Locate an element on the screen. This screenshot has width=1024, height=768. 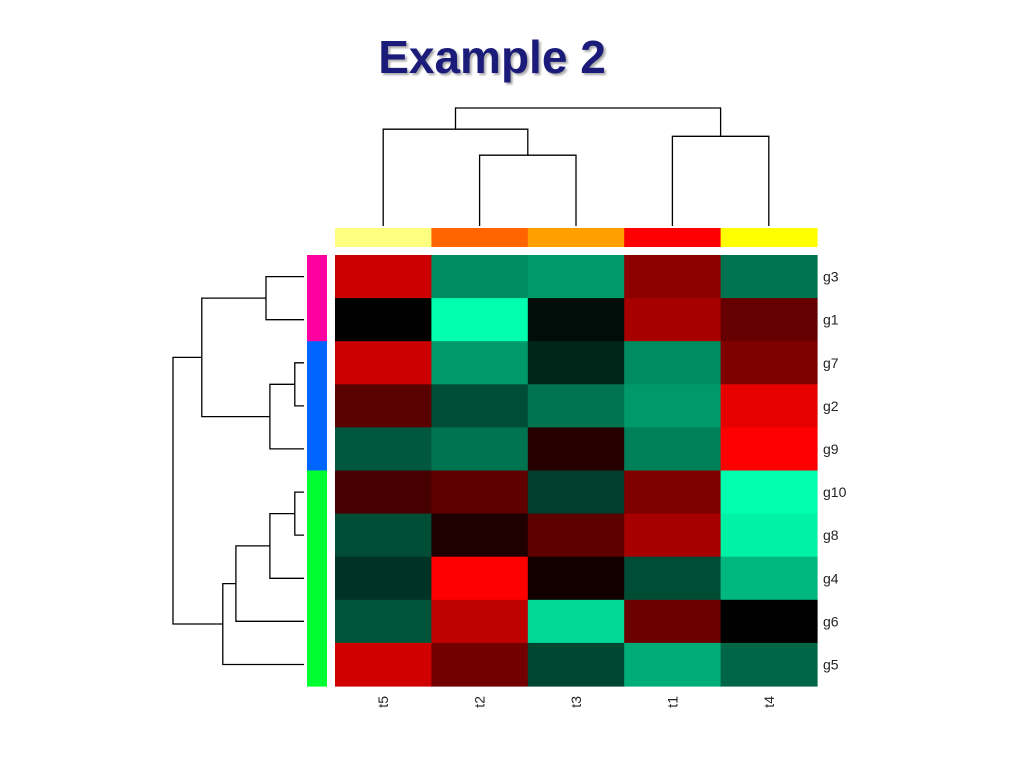
row-label: g10 is located at coordinates (835, 492).